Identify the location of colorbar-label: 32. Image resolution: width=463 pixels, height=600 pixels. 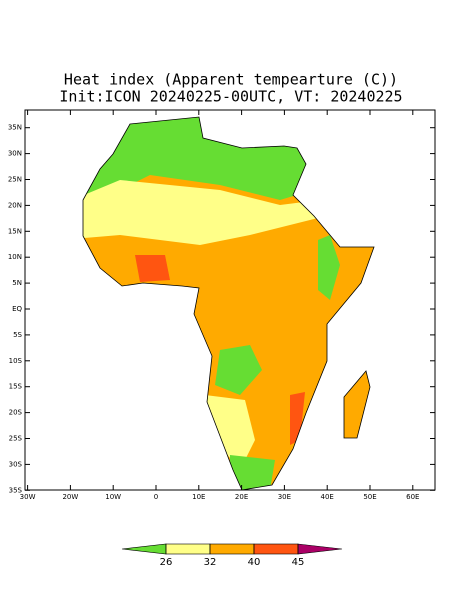
(210, 562).